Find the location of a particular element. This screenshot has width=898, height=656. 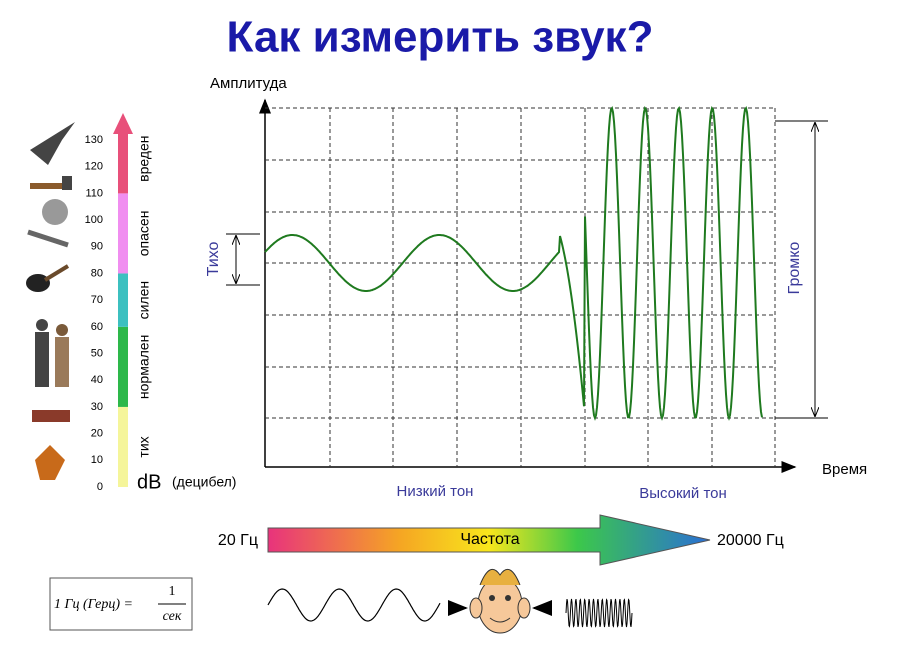

db-tick-label: 10 is located at coordinates (97, 460).